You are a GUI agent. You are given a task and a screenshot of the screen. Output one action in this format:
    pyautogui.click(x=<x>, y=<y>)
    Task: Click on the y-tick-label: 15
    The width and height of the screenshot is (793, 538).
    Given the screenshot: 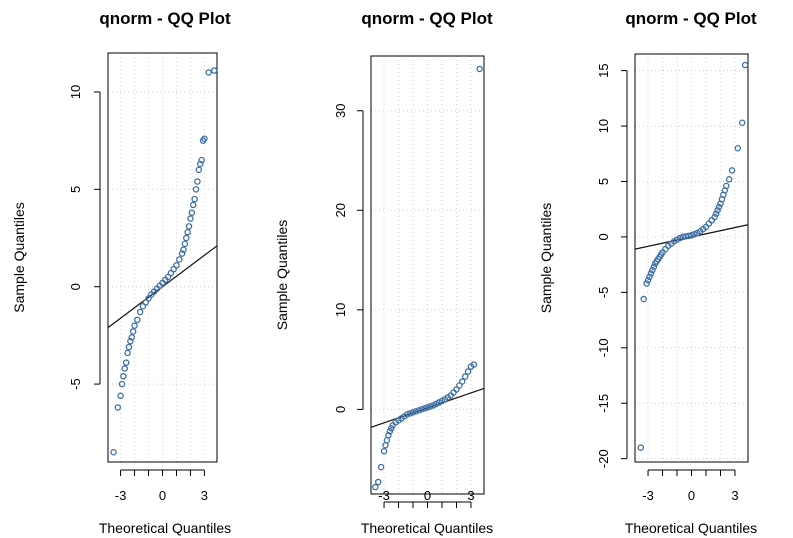 What is the action you would take?
    pyautogui.click(x=603, y=70)
    